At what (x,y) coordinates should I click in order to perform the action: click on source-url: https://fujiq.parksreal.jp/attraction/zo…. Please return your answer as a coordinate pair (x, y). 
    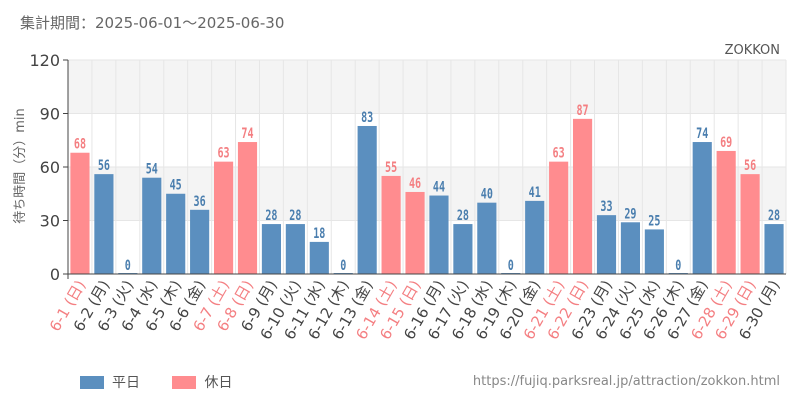
    Looking at the image, I should click on (626, 381).